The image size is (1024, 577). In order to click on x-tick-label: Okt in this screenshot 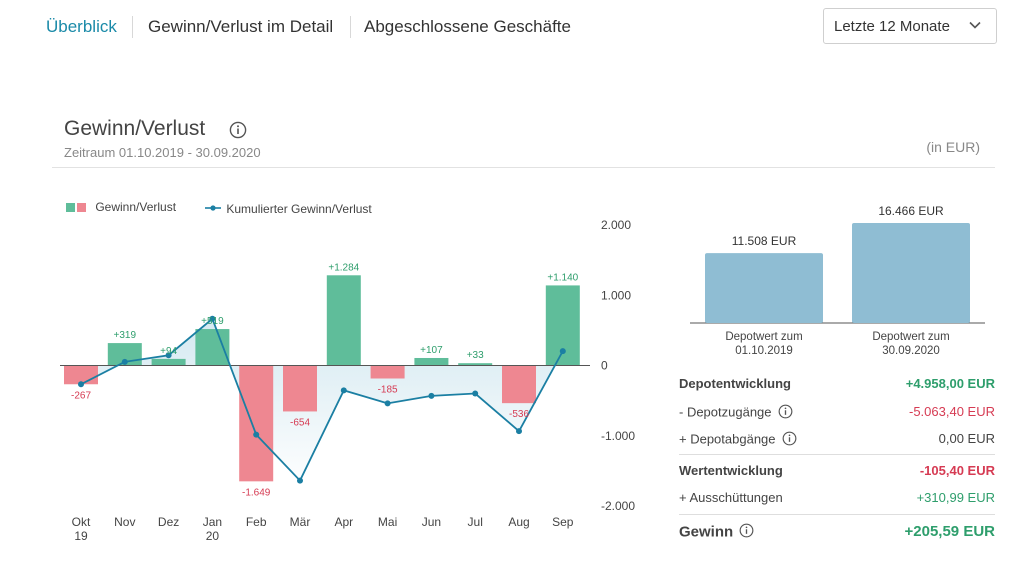, I will do `click(81, 522)`.